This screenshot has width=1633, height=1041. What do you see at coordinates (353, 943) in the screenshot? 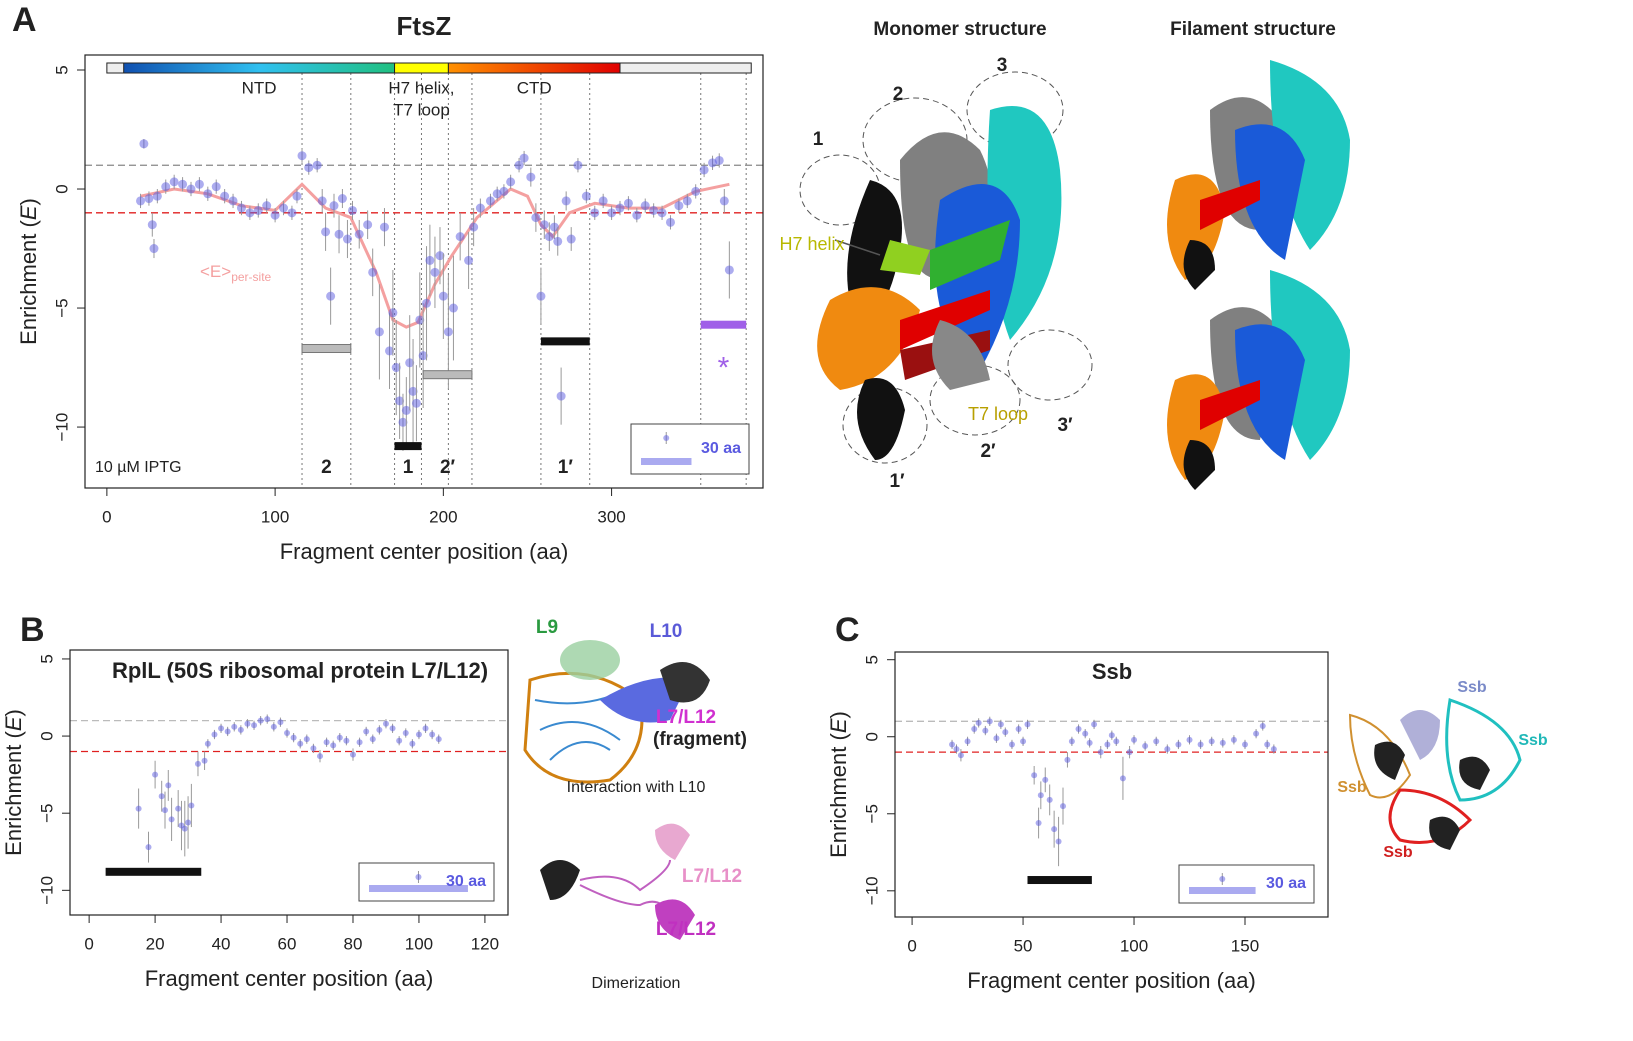
I see `x-tick-label: 80` at bounding box center [353, 943].